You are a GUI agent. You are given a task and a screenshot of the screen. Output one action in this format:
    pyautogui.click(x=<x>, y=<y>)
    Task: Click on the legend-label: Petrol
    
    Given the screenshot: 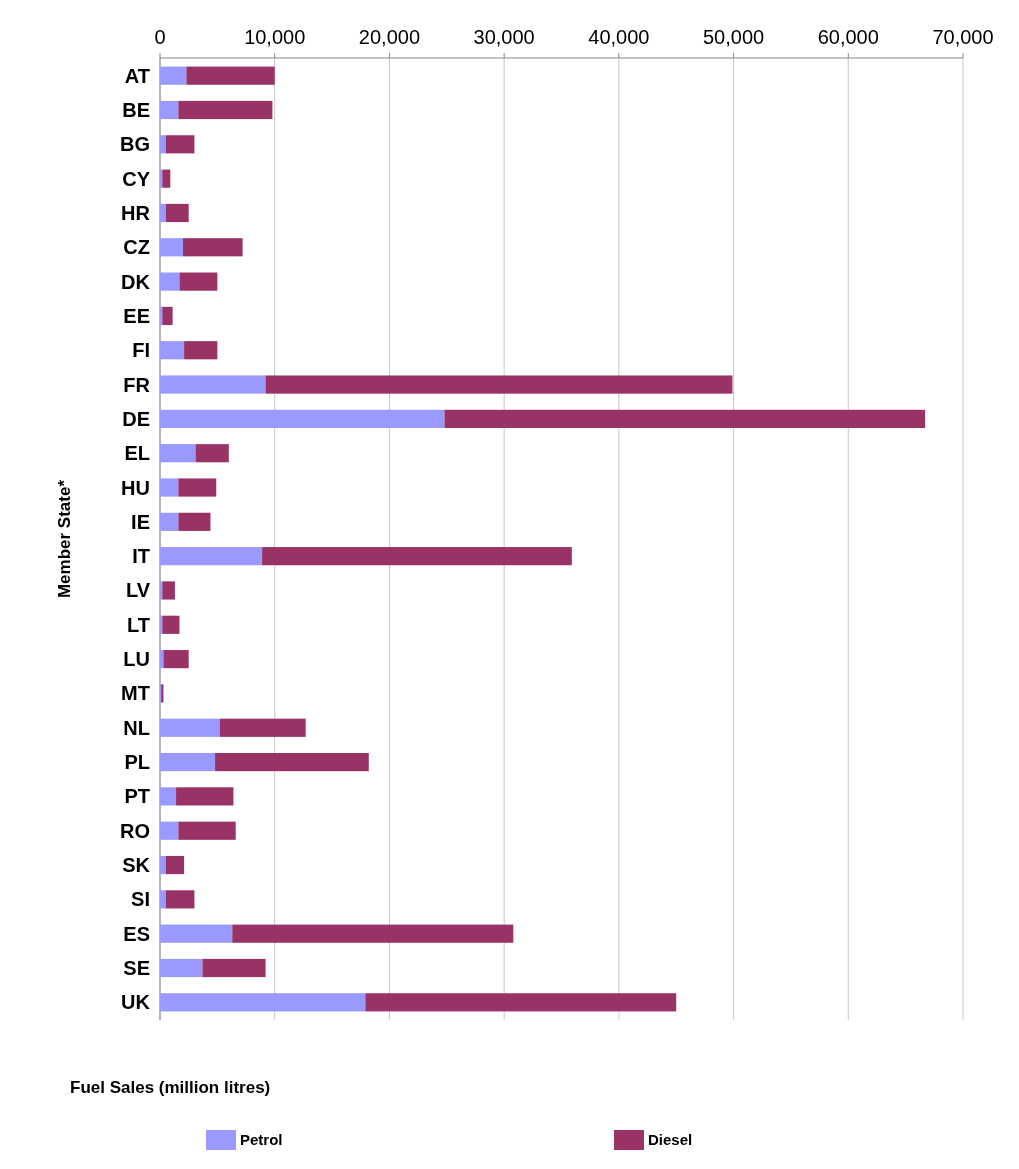 What is the action you would take?
    pyautogui.click(x=261, y=1140)
    